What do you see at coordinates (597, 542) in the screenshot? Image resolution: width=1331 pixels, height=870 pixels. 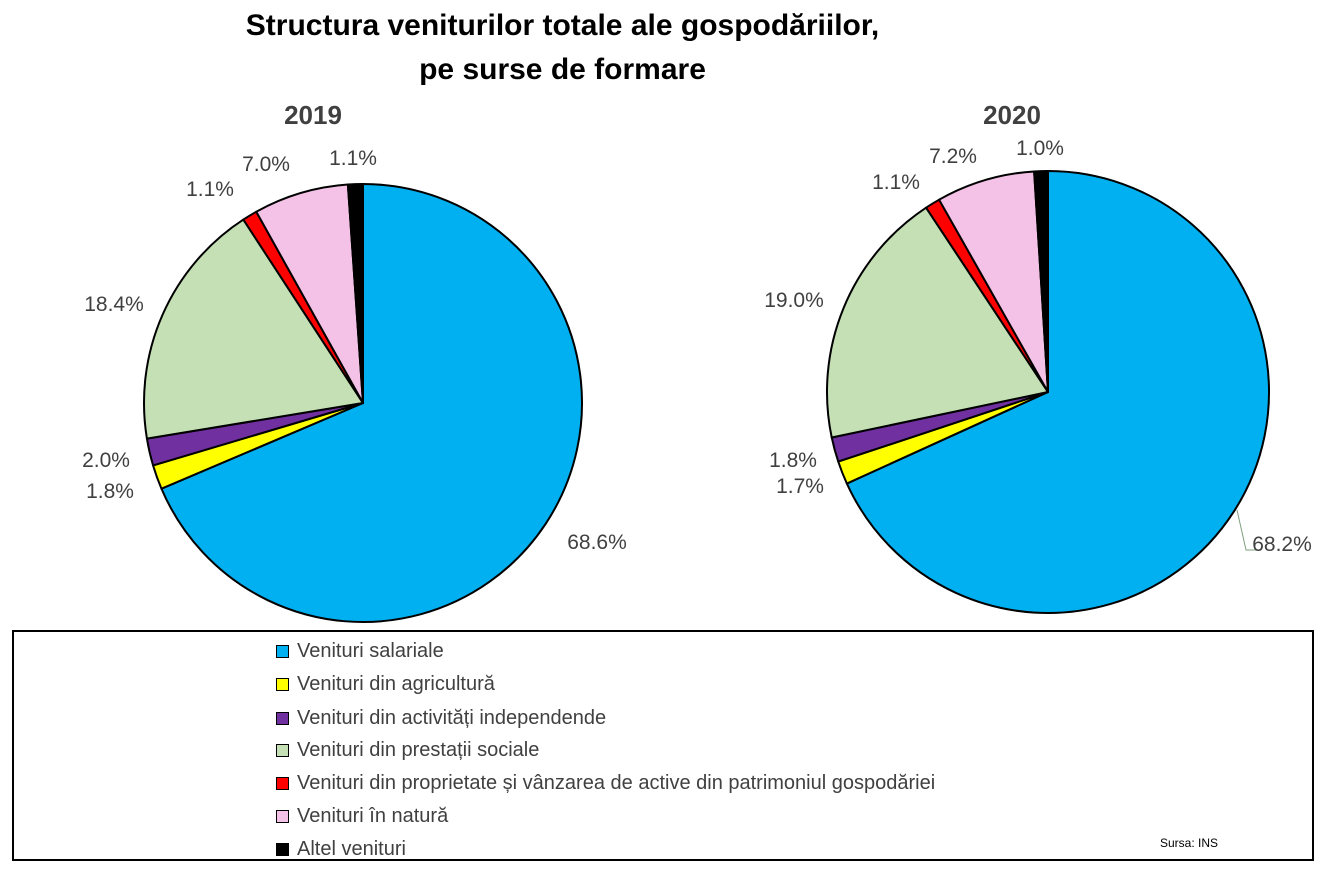 I see `data-label-2019-1: 68.6%` at bounding box center [597, 542].